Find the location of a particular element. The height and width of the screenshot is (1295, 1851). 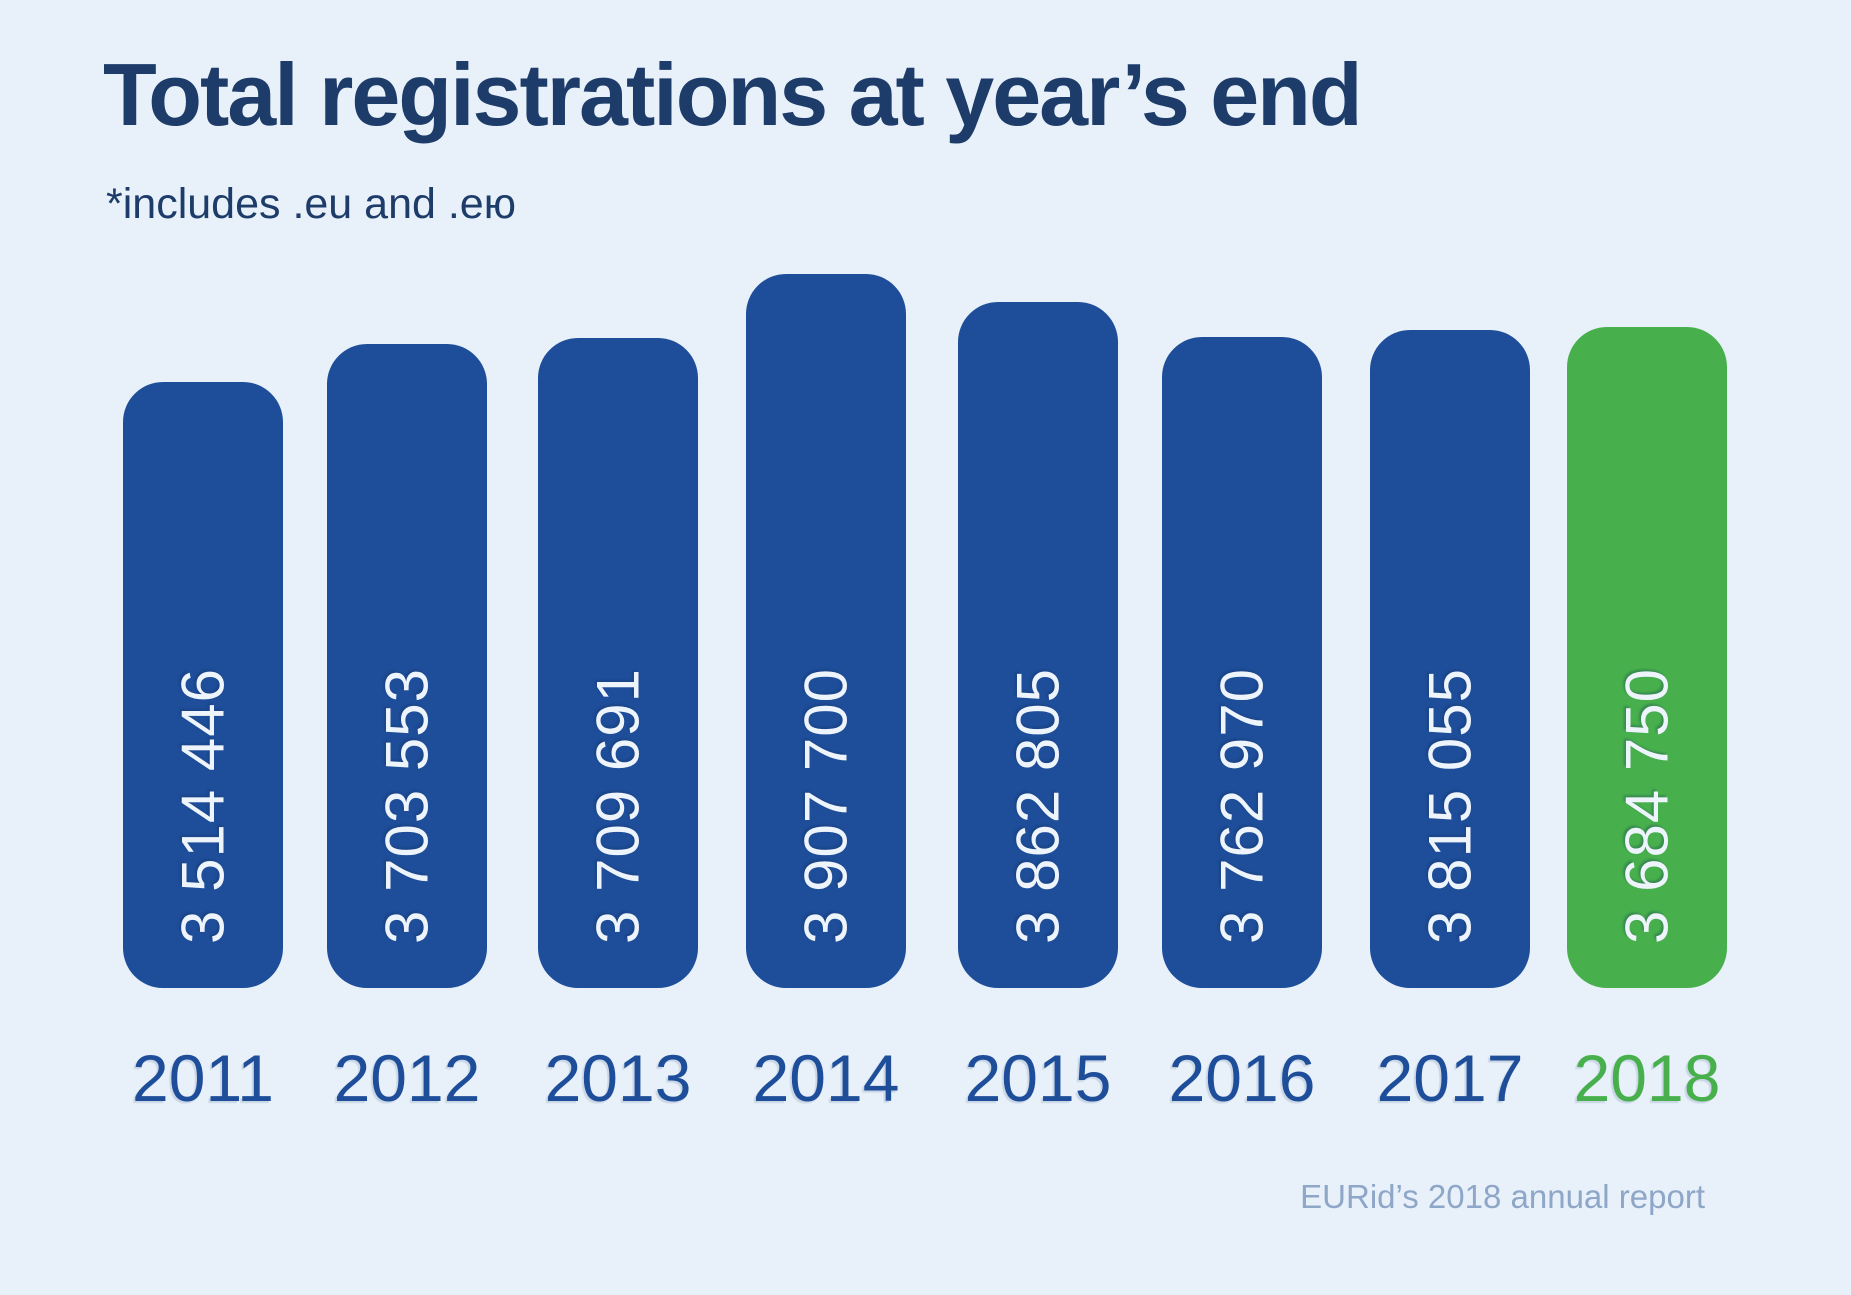

bar-value-label-2017: 3 815 055 is located at coordinates (1450, 806).